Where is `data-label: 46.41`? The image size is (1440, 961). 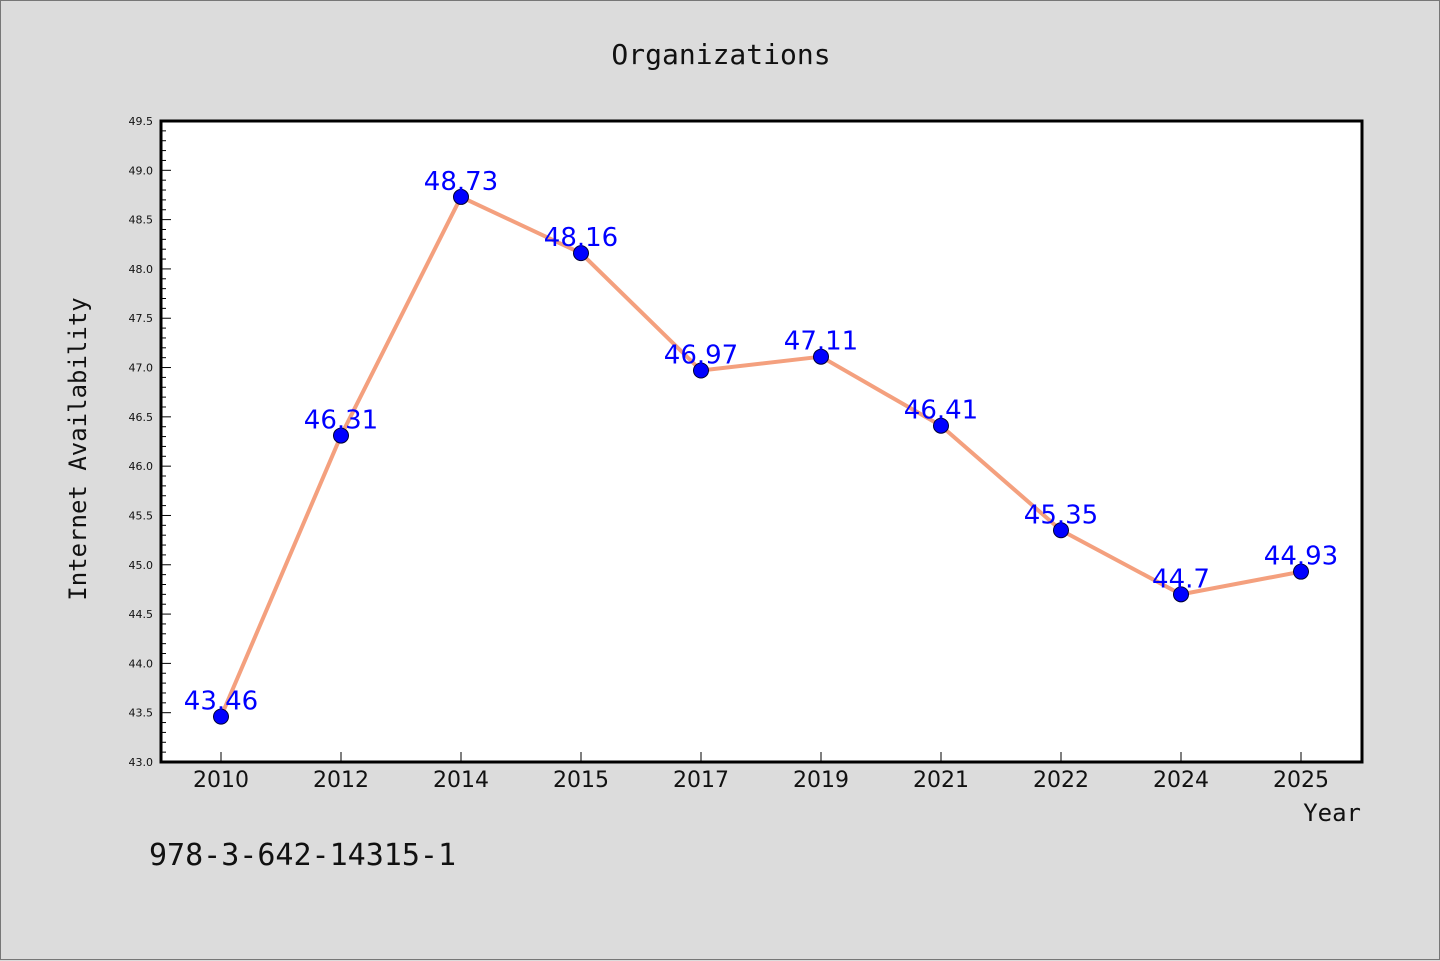 data-label: 46.41 is located at coordinates (941, 411).